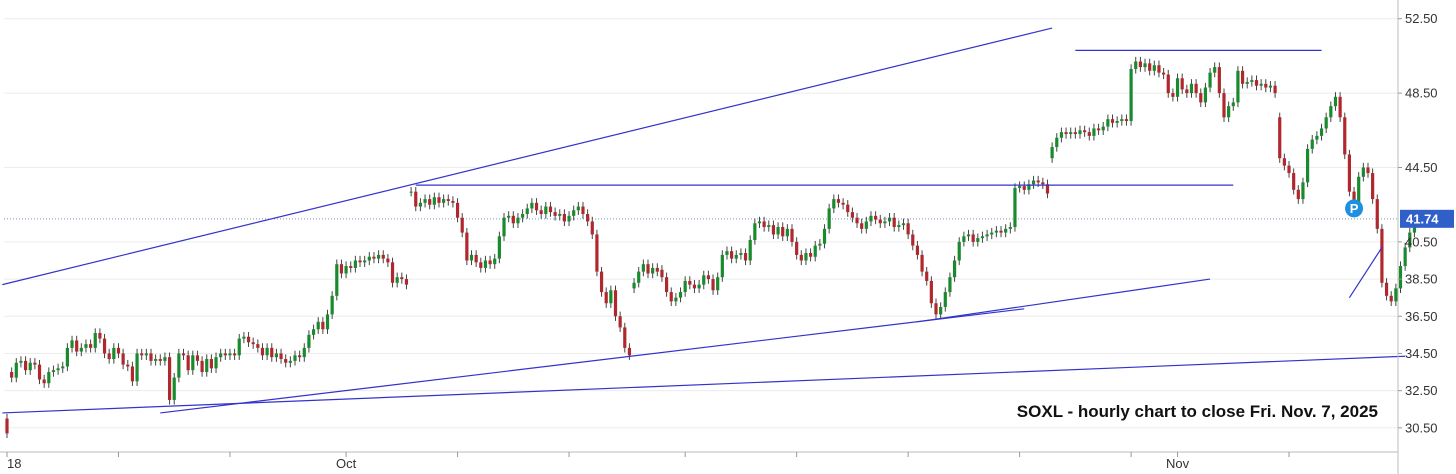 This screenshot has height=474, width=1456. Describe the element at coordinates (1354, 208) in the screenshot. I see `p-marker: P` at that location.